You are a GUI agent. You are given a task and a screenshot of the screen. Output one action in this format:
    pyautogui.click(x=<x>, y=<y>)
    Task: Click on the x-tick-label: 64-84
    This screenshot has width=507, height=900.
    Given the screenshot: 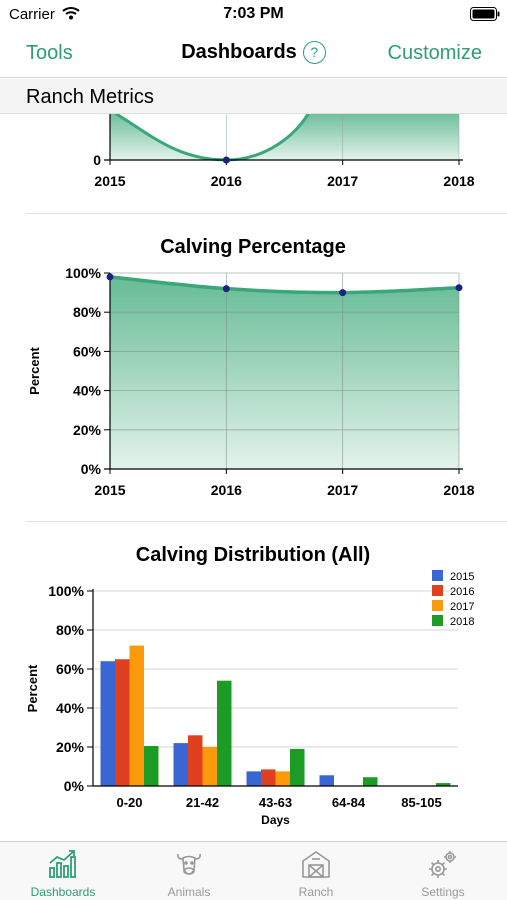 What is the action you would take?
    pyautogui.click(x=349, y=802)
    